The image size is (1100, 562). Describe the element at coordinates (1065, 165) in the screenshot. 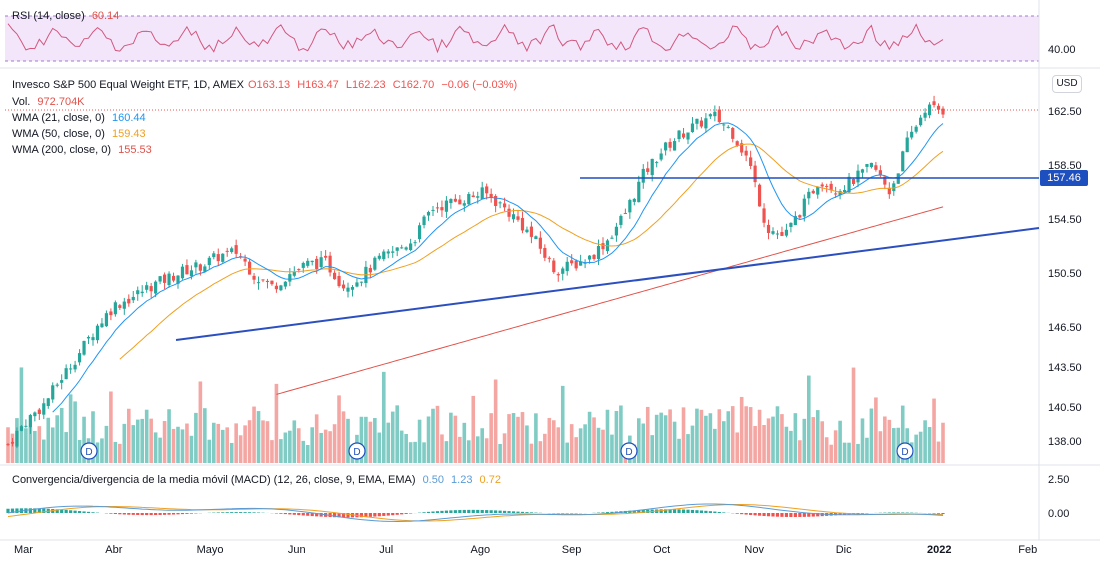

I see `price-axis-tick: 158.50` at that location.